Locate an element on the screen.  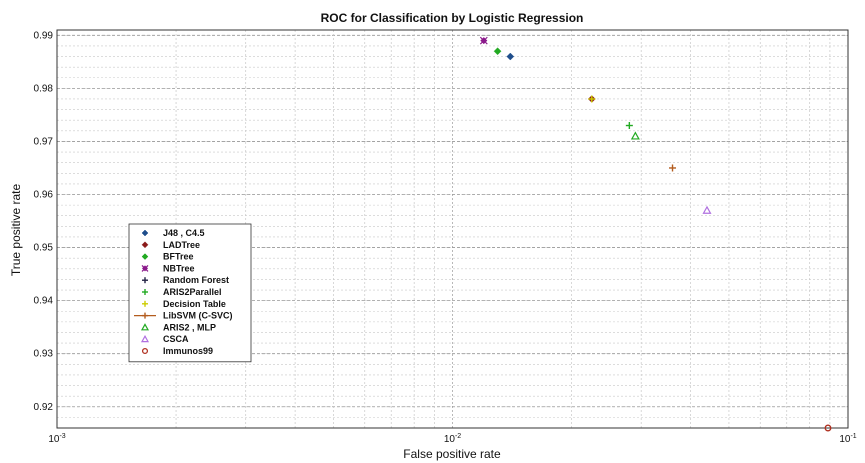
legend-item: NBTree is located at coordinates (168, 268).